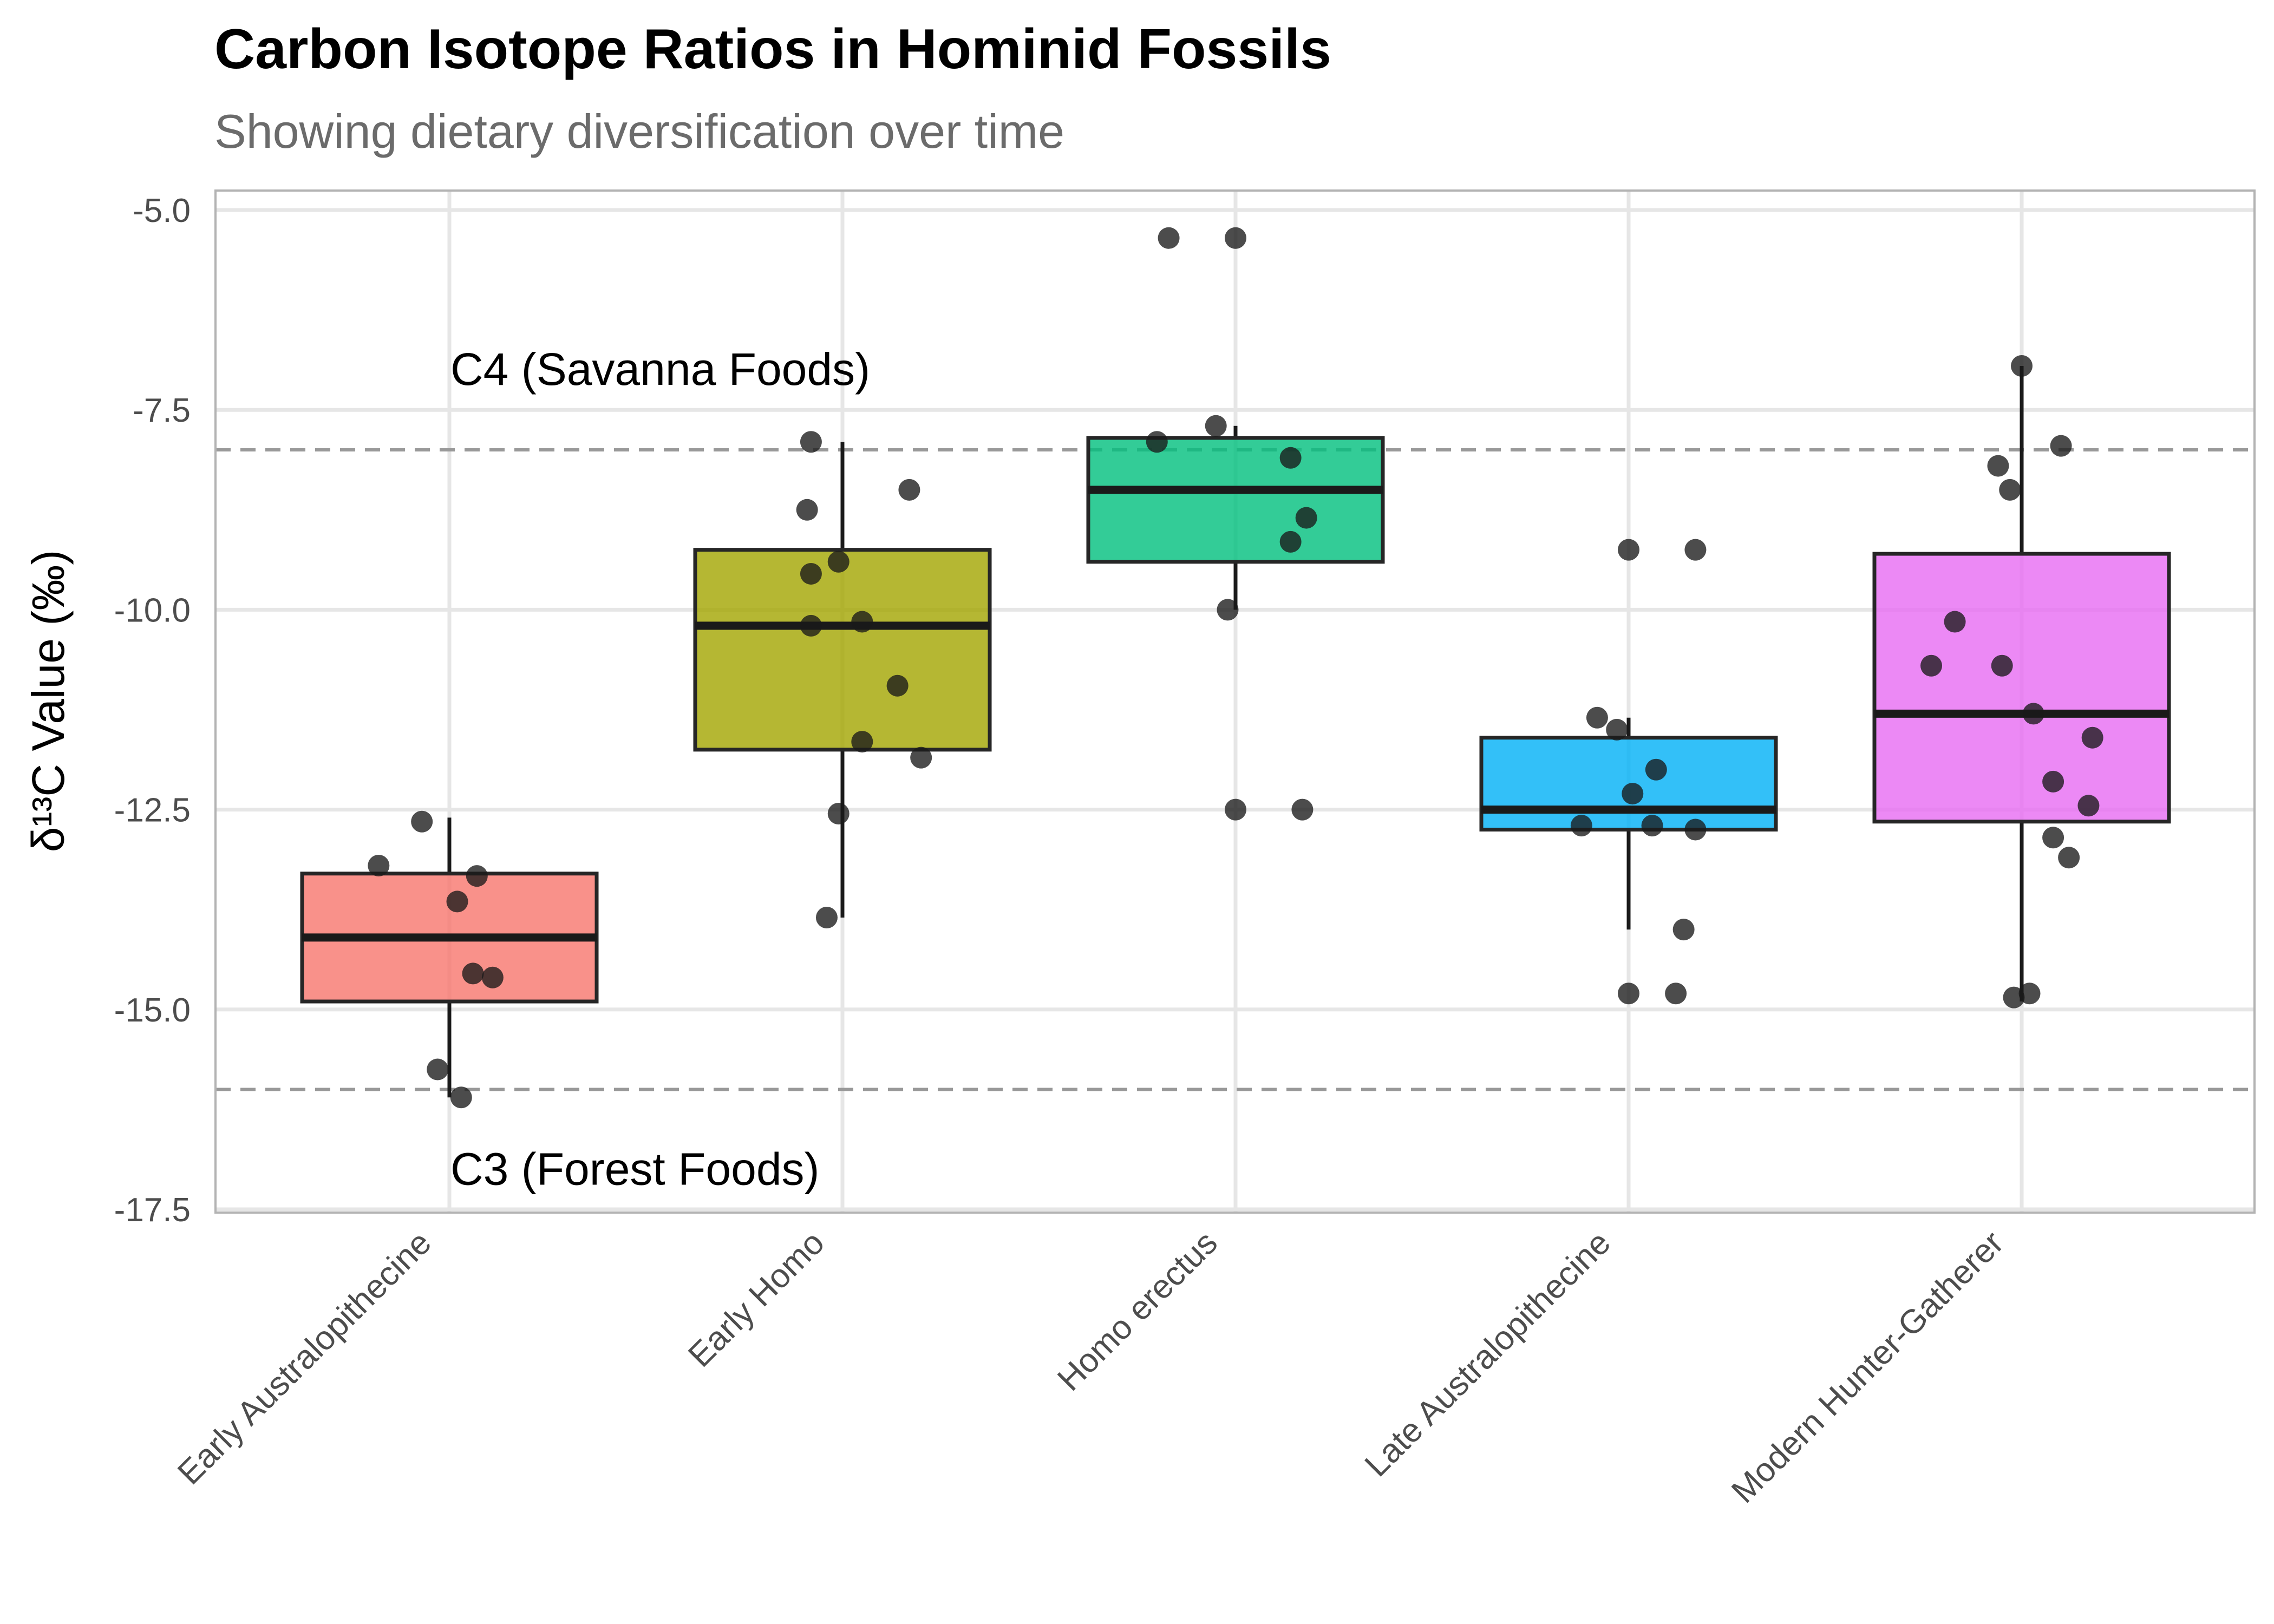 Image resolution: width=2274 pixels, height=1624 pixels. Describe the element at coordinates (660, 370) in the screenshot. I see `reference-line-label: C4 (Savanna Foods)` at that location.